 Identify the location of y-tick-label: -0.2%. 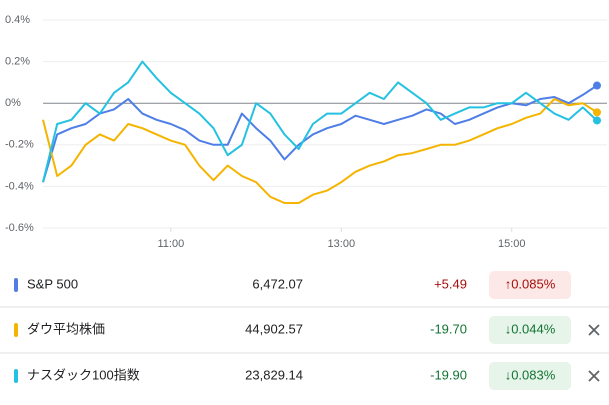
(19, 145).